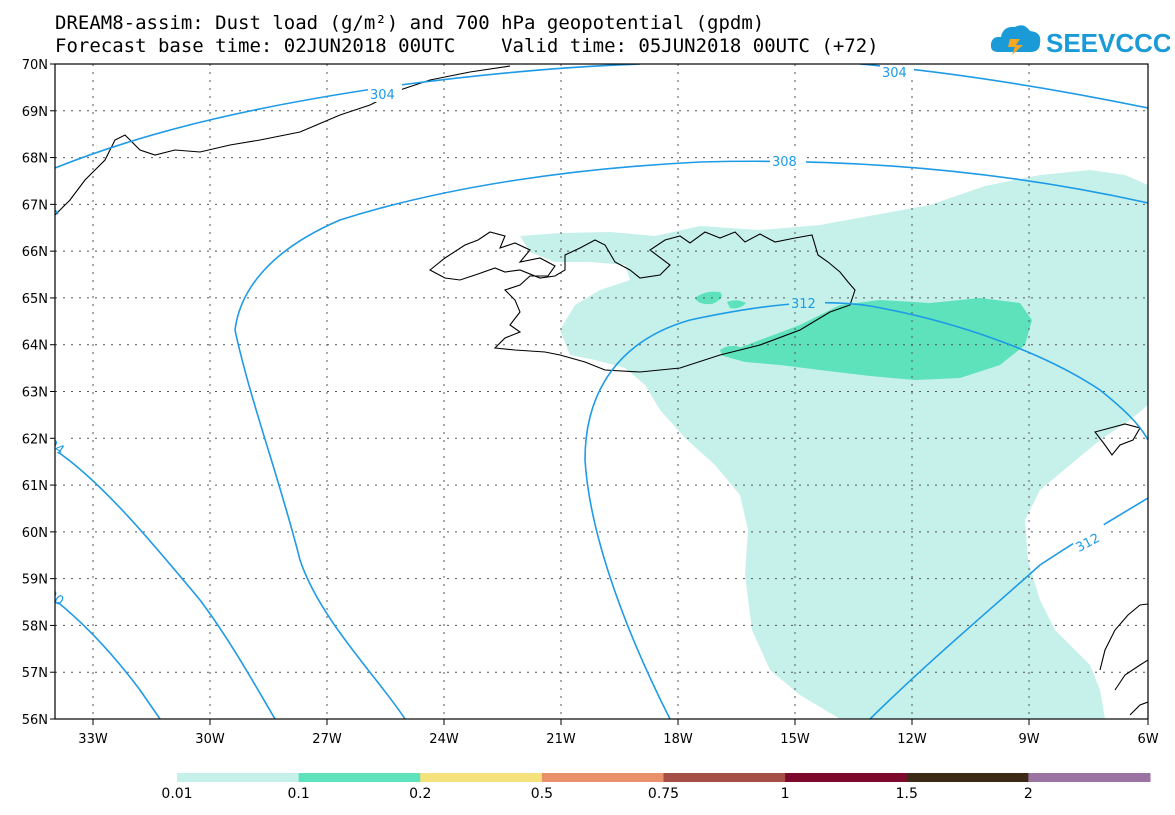 The width and height of the screenshot is (1175, 815). I want to click on contour-label: 308, so click(784, 162).